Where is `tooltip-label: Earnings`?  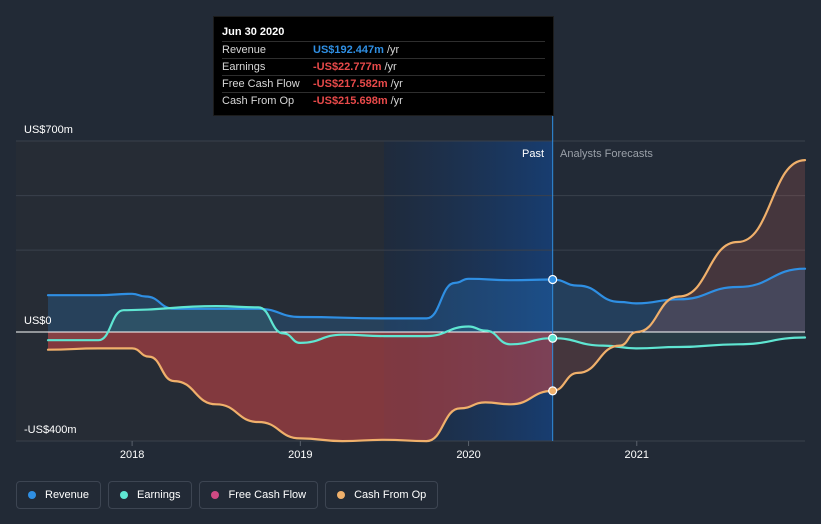 tooltip-label: Earnings is located at coordinates (244, 67).